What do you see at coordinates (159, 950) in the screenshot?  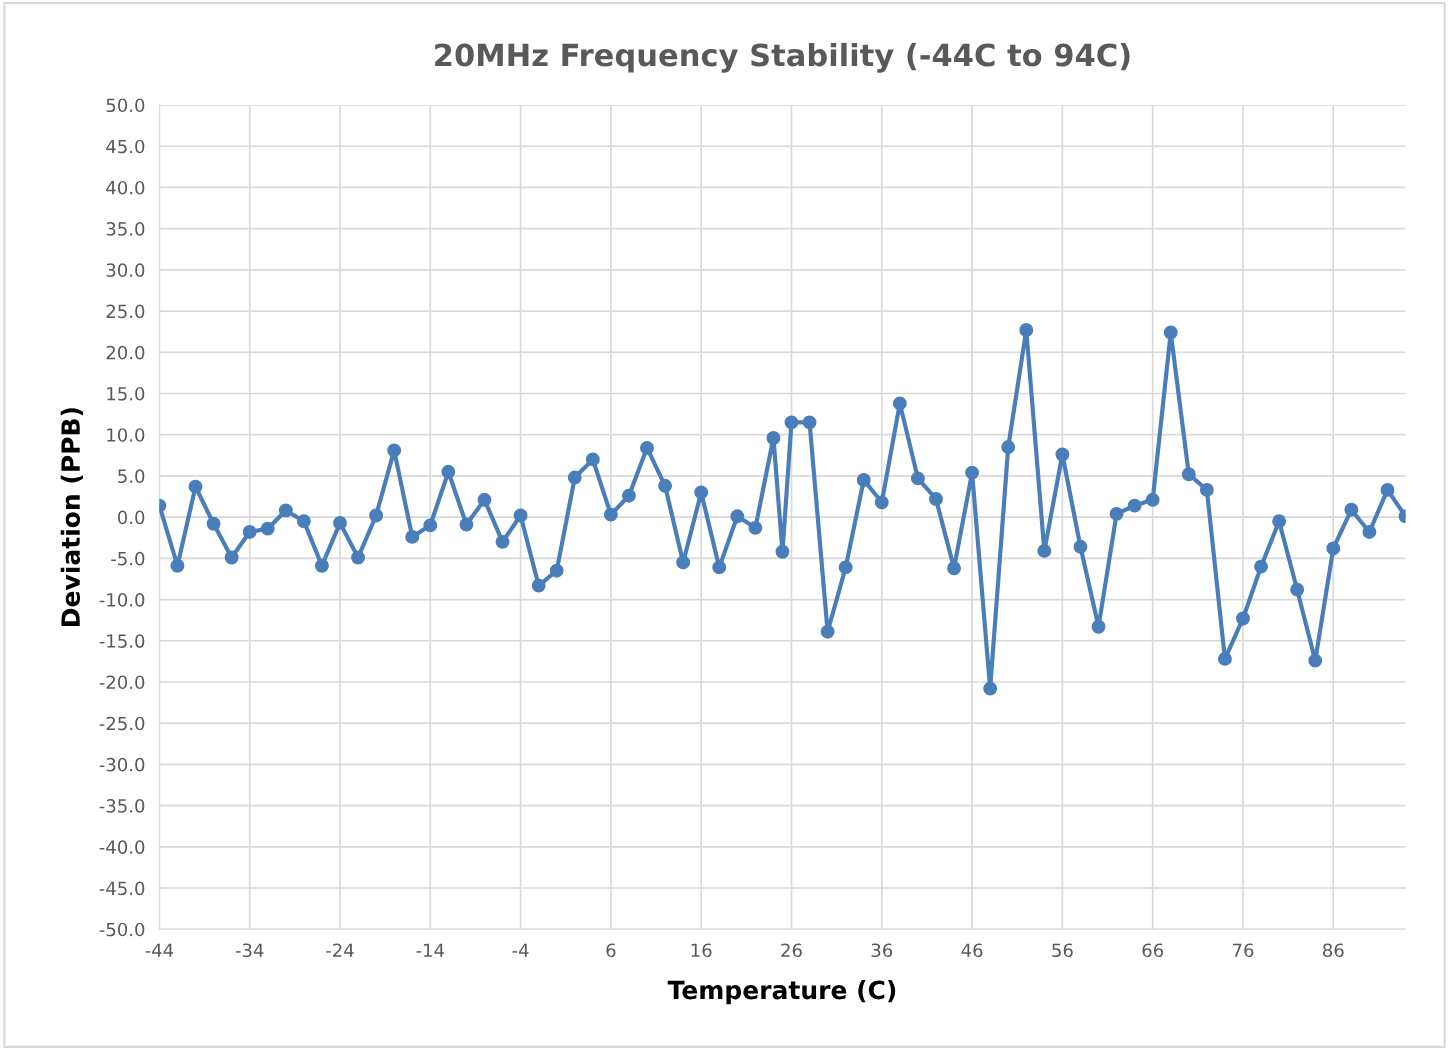 I see `x-tick-label: -44` at bounding box center [159, 950].